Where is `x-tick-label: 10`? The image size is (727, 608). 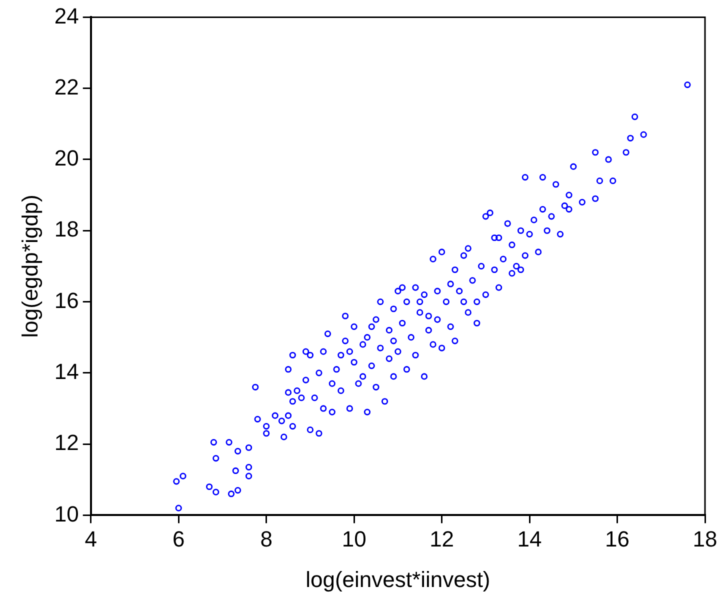 x-tick-label: 10 is located at coordinates (354, 539).